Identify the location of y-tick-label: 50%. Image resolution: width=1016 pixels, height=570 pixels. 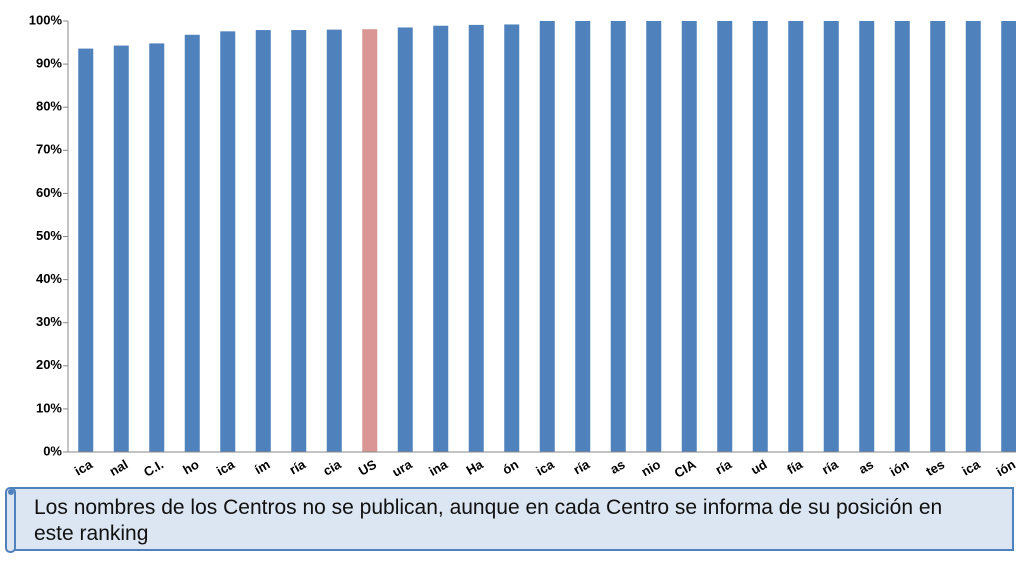
(49, 235).